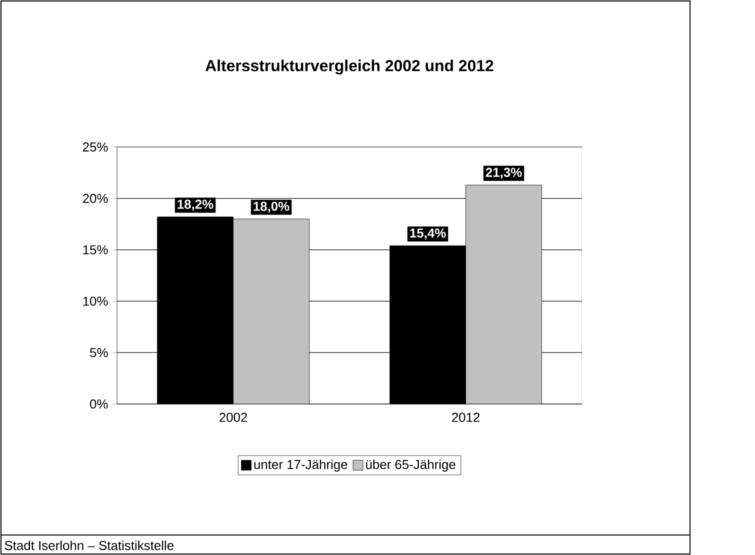  What do you see at coordinates (196, 205) in the screenshot?
I see `data-label: 18,2%` at bounding box center [196, 205].